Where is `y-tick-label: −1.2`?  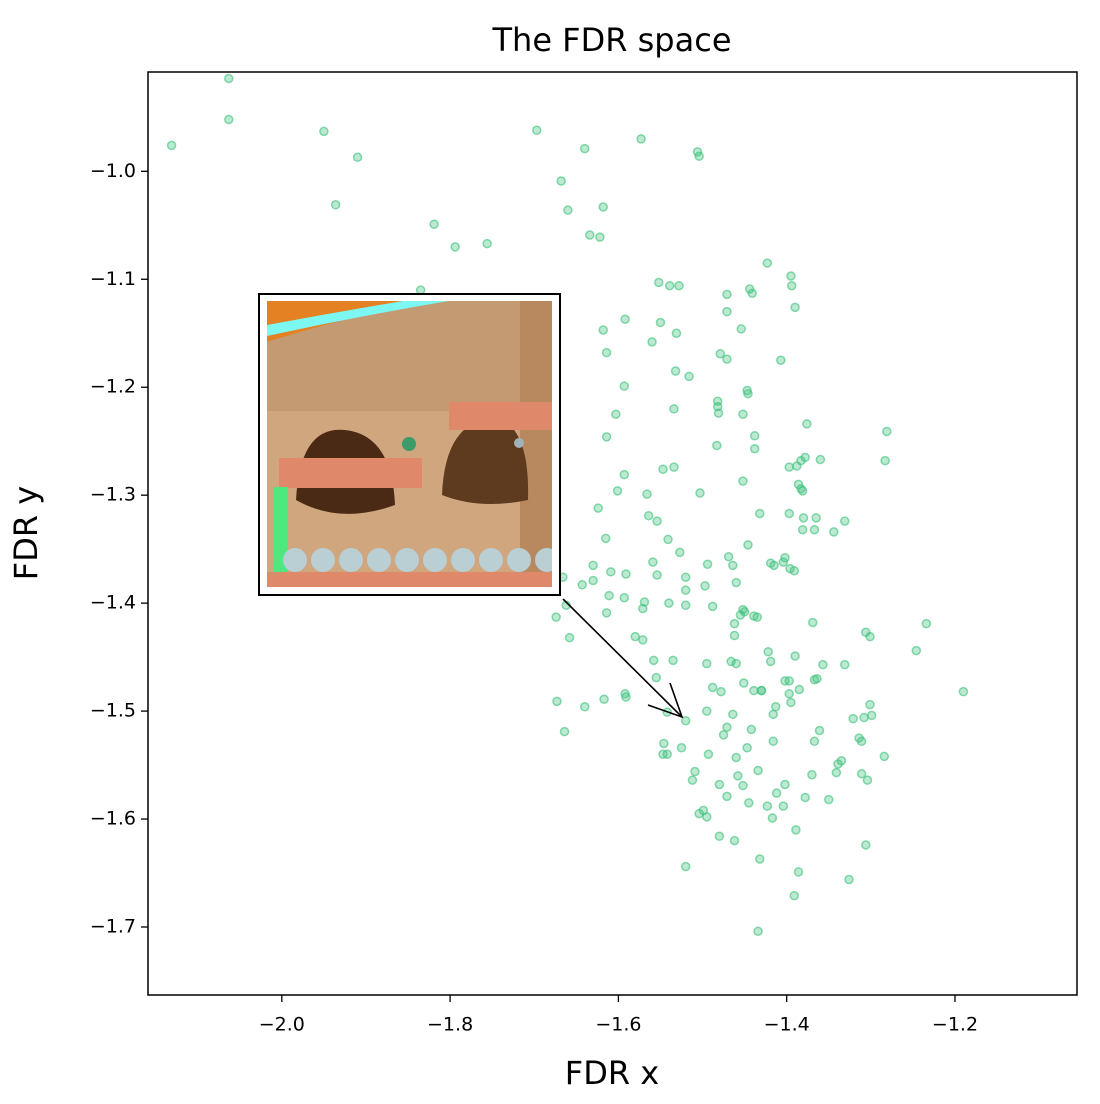 y-tick-label: −1.2 is located at coordinates (113, 387).